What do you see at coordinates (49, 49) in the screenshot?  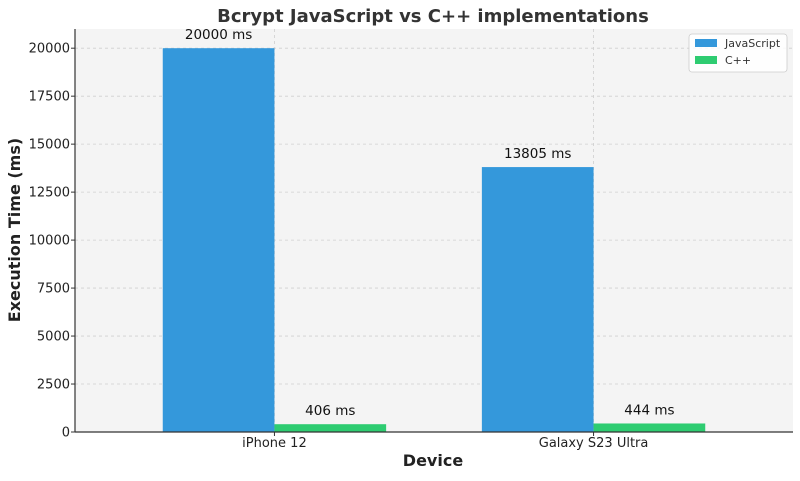 I see `y-tick-label: 20000` at bounding box center [49, 49].